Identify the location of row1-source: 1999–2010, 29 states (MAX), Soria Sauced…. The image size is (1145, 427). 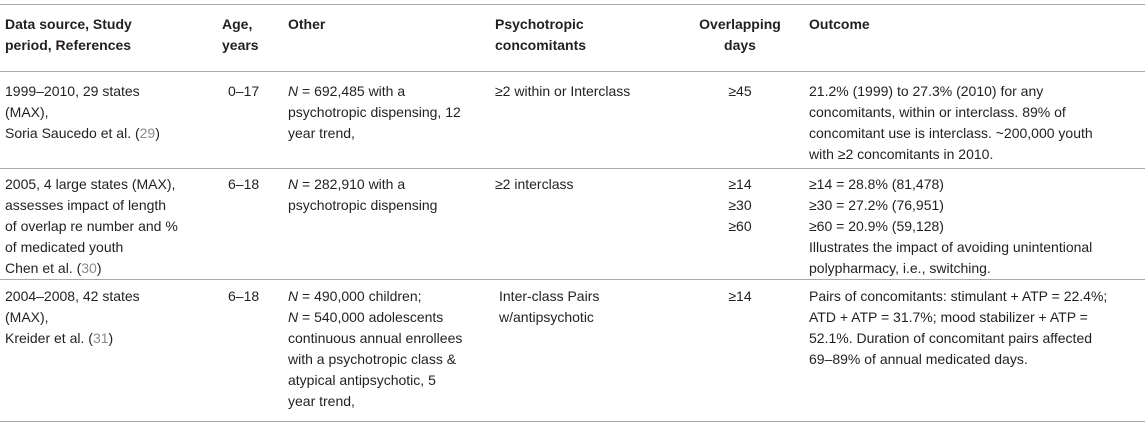
(82, 112).